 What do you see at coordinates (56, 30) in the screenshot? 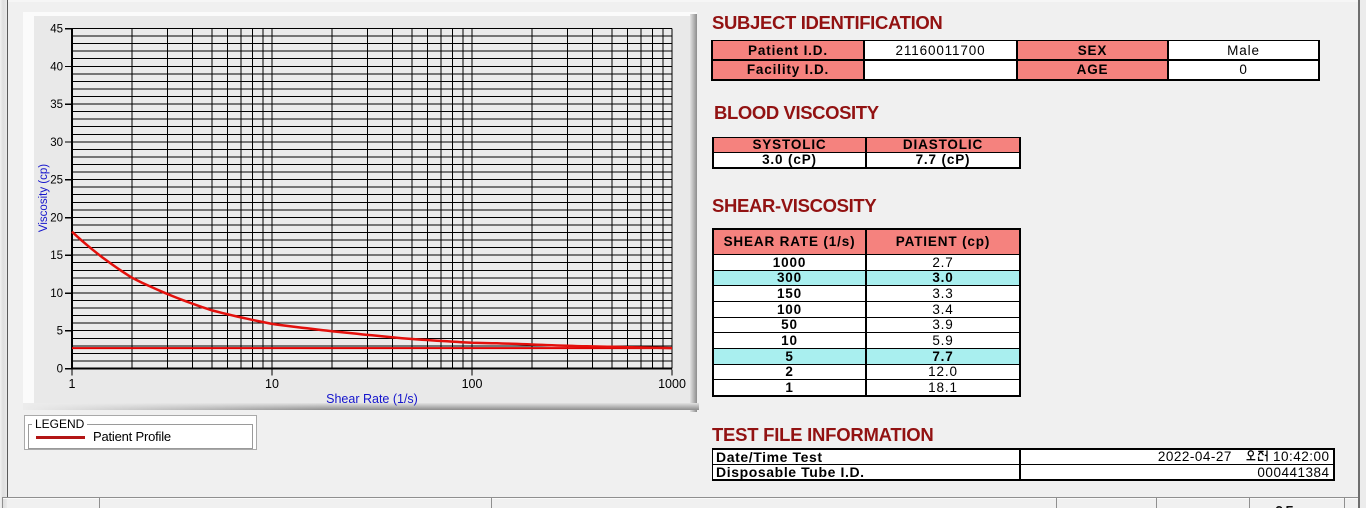
I see `svg-text: 45` at bounding box center [56, 30].